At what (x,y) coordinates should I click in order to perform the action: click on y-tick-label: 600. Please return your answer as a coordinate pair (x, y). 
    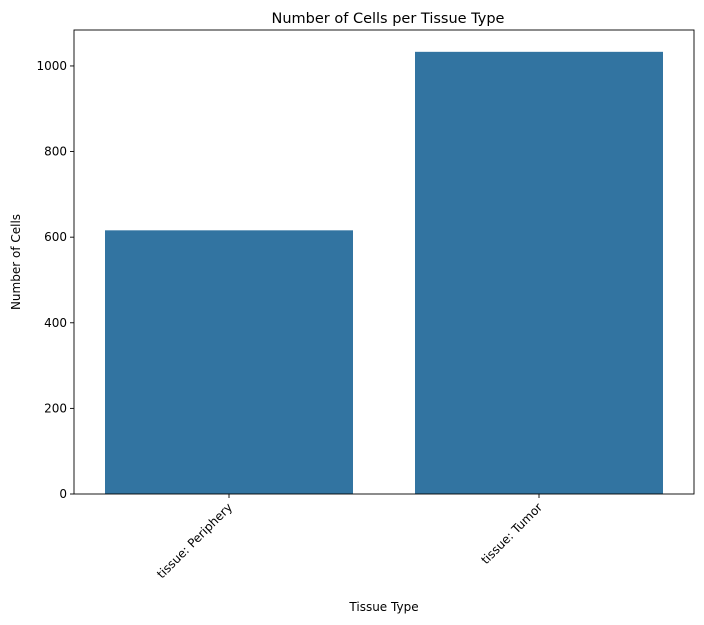
    Looking at the image, I should click on (55, 237).